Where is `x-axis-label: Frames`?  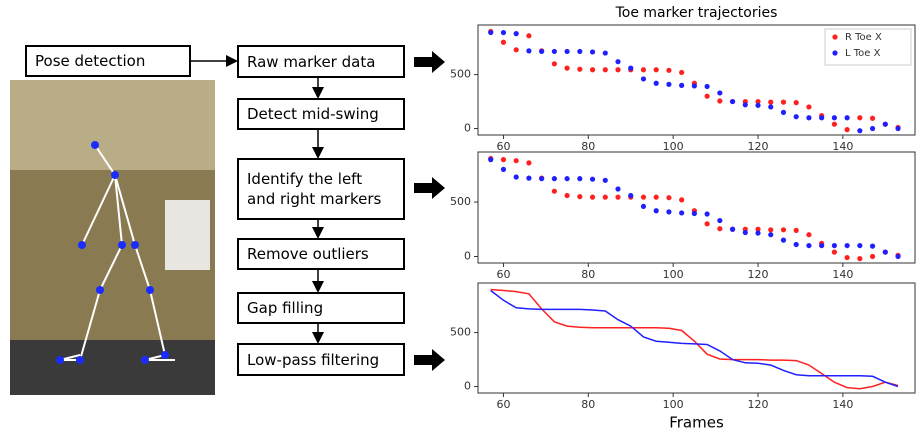
x-axis-label: Frames is located at coordinates (696, 423).